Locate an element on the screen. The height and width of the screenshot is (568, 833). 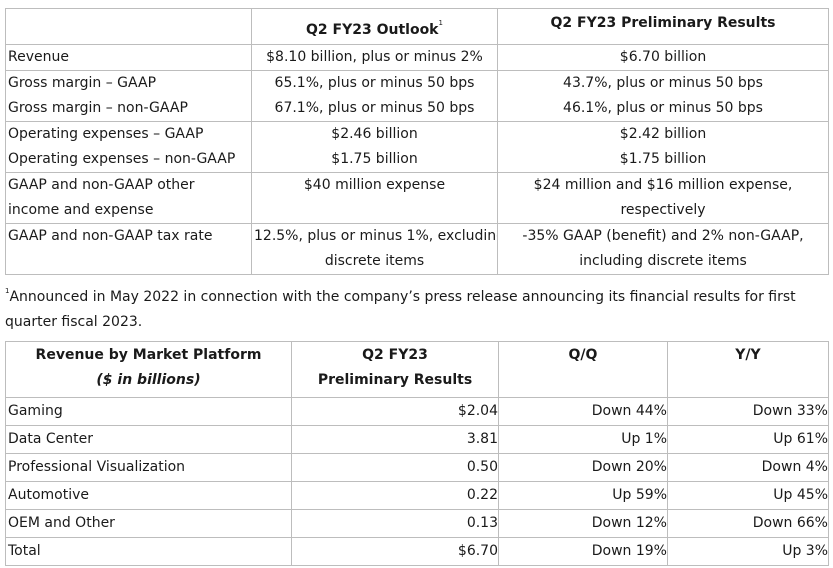
platform-cell-qq: Down 19% is located at coordinates (583, 551).